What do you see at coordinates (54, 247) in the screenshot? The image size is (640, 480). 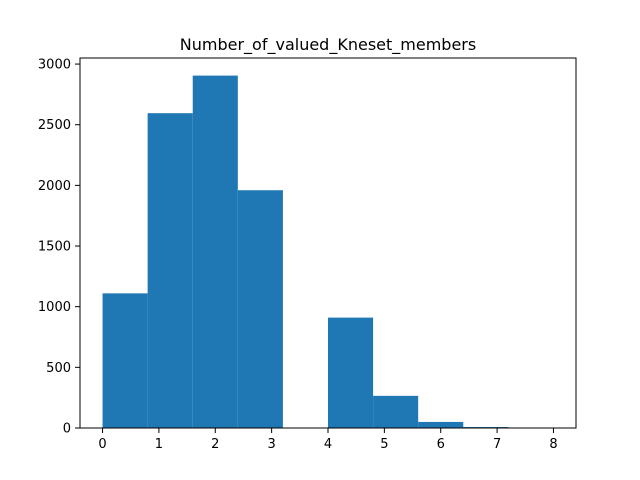 I see `y-tick-label: 1500` at bounding box center [54, 247].